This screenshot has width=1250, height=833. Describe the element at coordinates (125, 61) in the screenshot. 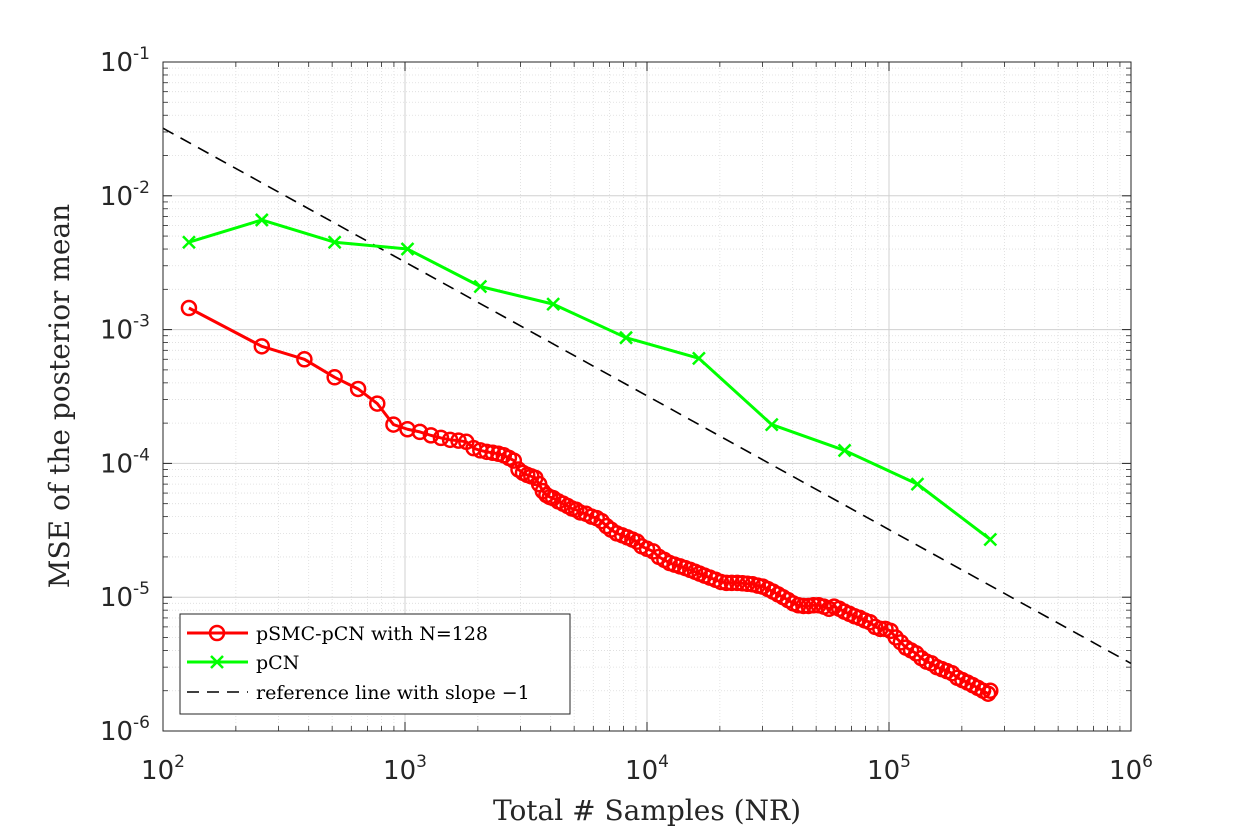

I see `y-tick-label: 10⁻¹` at that location.